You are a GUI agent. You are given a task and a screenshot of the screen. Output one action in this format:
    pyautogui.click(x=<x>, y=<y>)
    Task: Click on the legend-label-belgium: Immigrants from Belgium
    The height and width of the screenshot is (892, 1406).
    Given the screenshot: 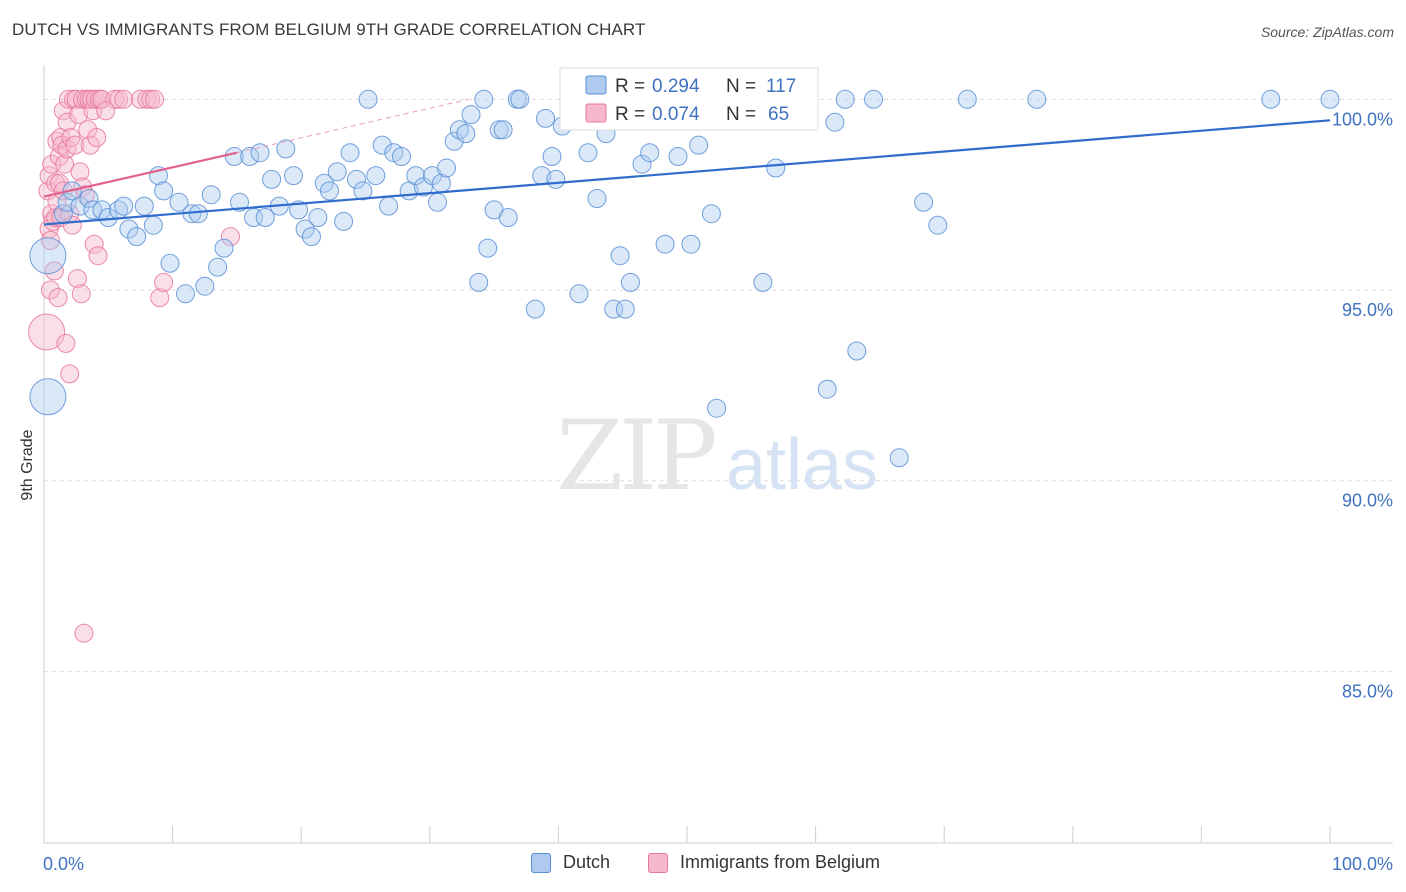 What is the action you would take?
    pyautogui.click(x=780, y=862)
    